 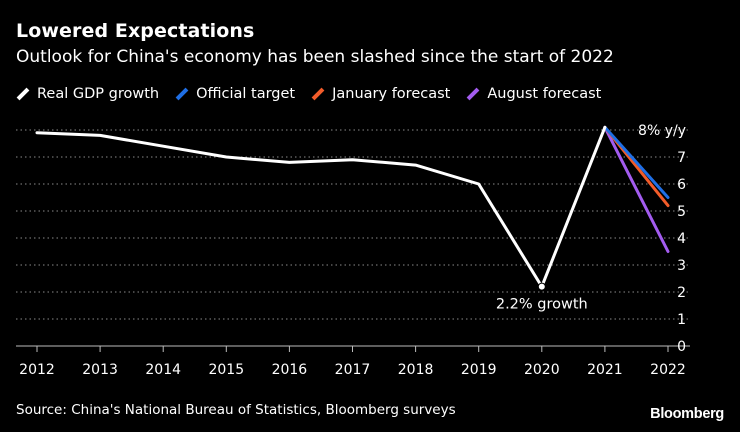 What do you see at coordinates (681, 293) in the screenshot?
I see `y-tick-label-2: 2` at bounding box center [681, 293].